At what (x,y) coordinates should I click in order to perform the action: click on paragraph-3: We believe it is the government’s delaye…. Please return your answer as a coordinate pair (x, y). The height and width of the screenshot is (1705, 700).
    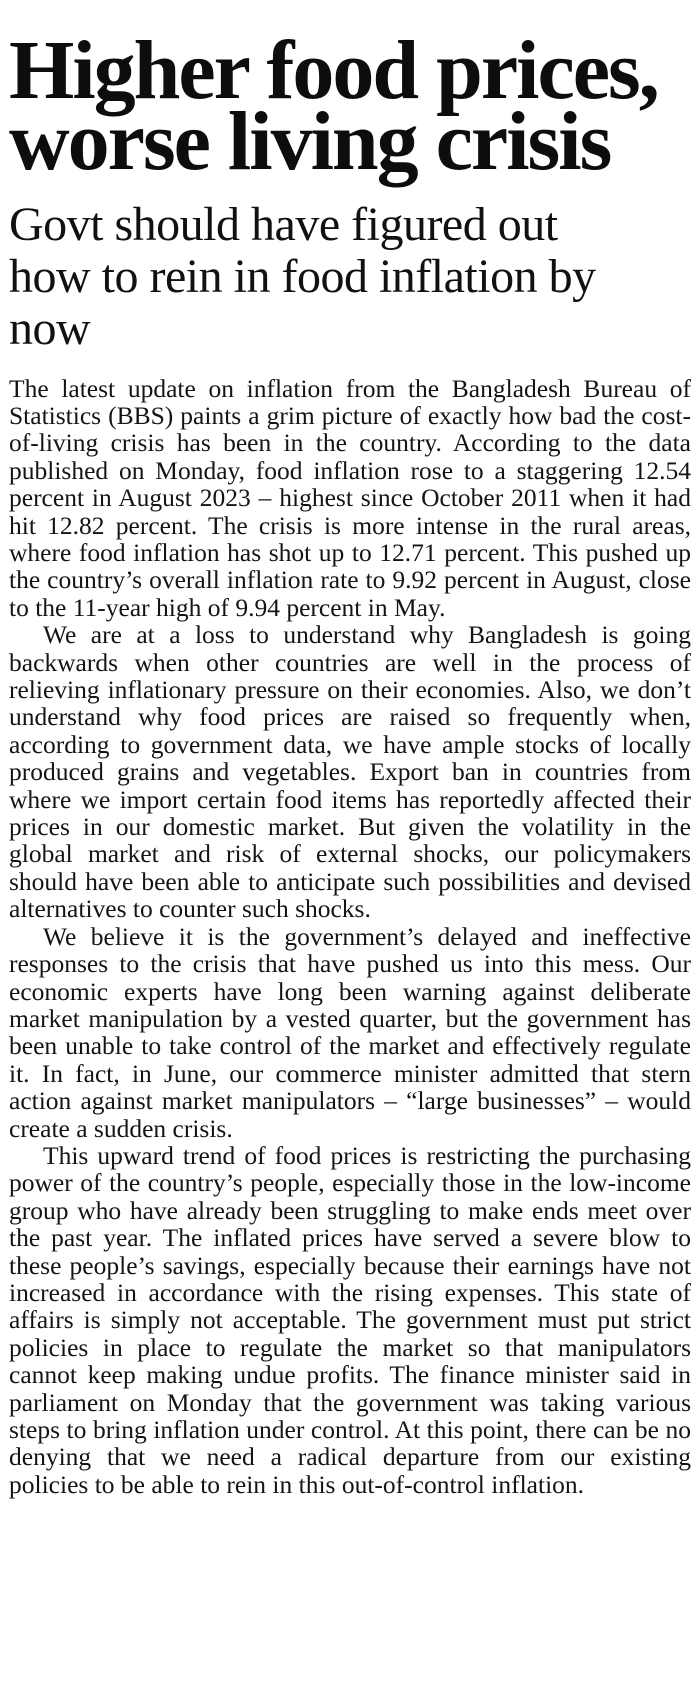
    Looking at the image, I should click on (350, 1032).